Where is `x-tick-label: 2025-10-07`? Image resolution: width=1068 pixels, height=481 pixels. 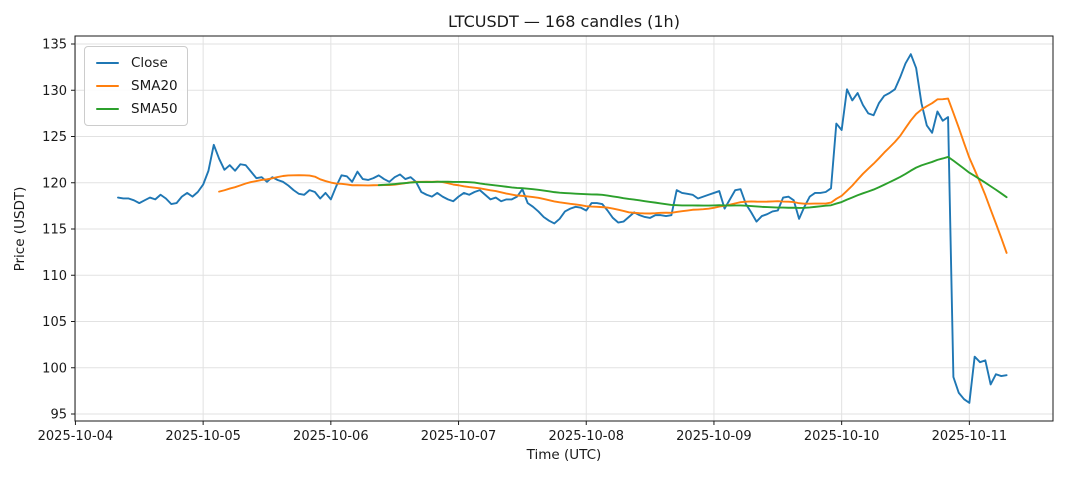 x-tick-label: 2025-10-07 is located at coordinates (459, 436).